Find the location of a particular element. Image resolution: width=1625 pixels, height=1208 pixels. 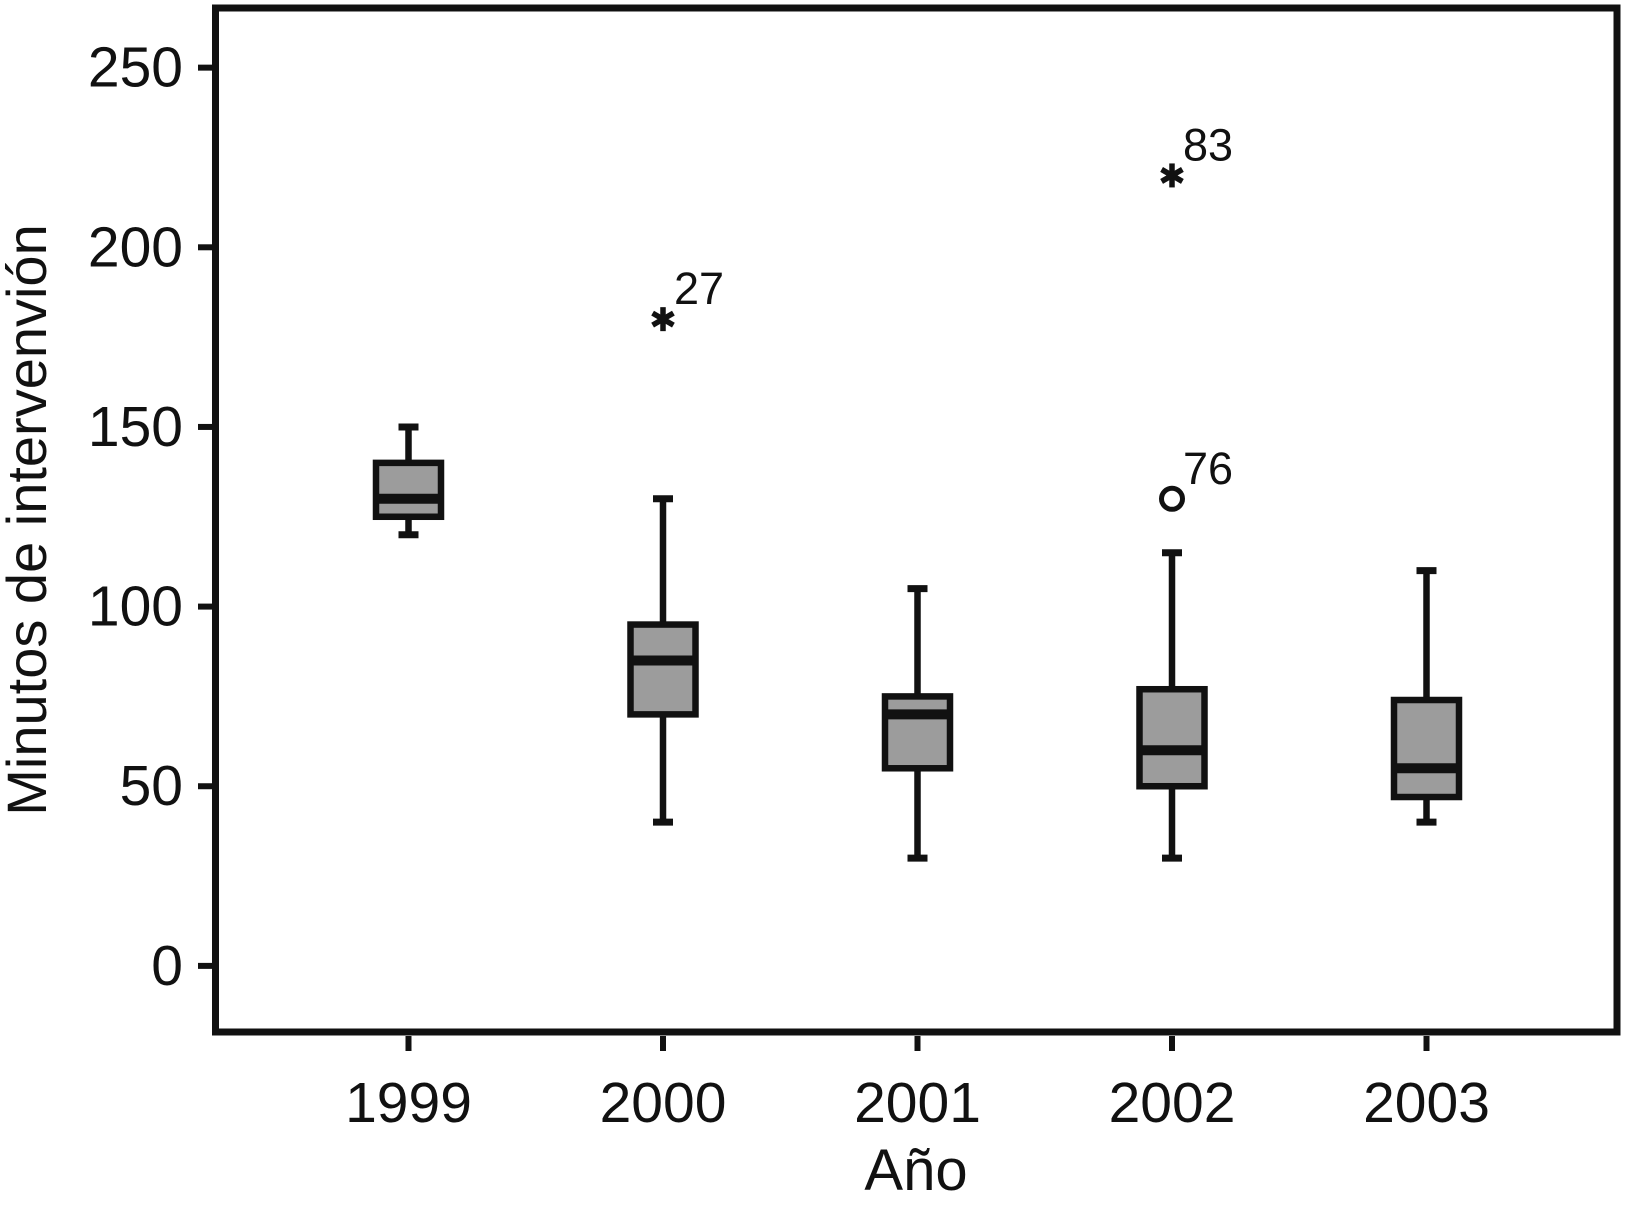

y-tick-label: 50 is located at coordinates (151, 786).